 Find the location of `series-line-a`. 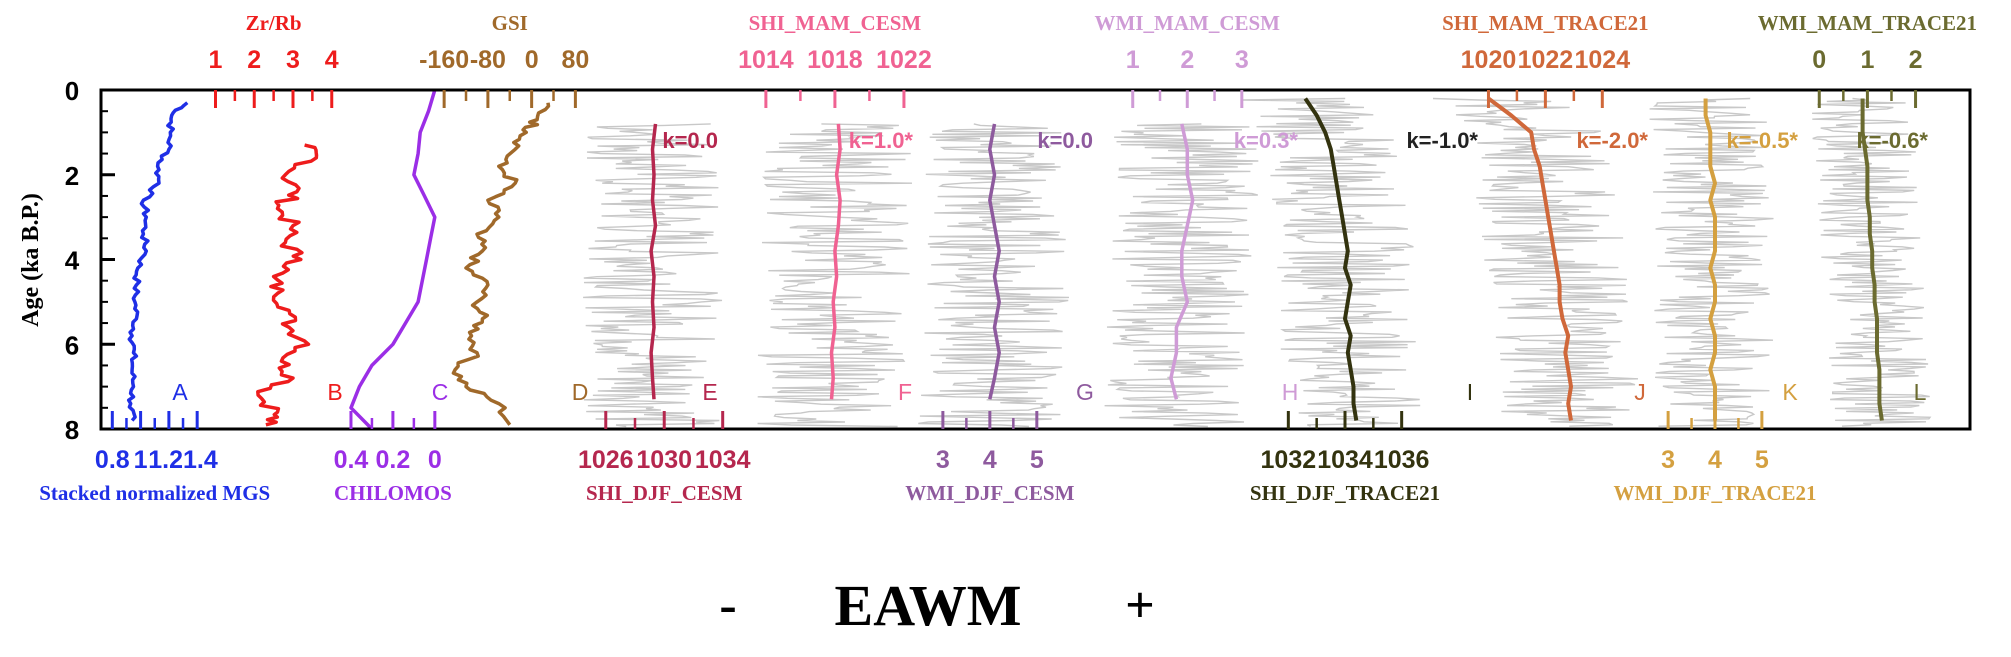

series-line-a is located at coordinates (157, 261).